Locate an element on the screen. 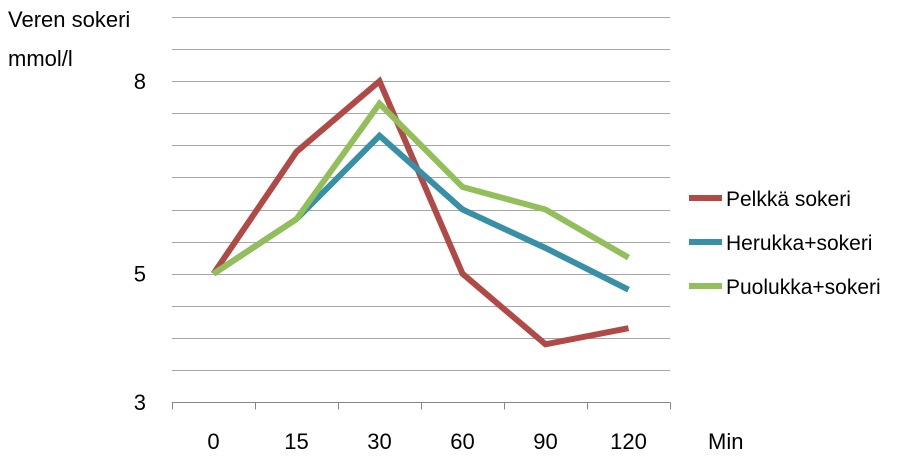 The width and height of the screenshot is (913, 471). legend-label: Pelkkä sokeri is located at coordinates (788, 199).